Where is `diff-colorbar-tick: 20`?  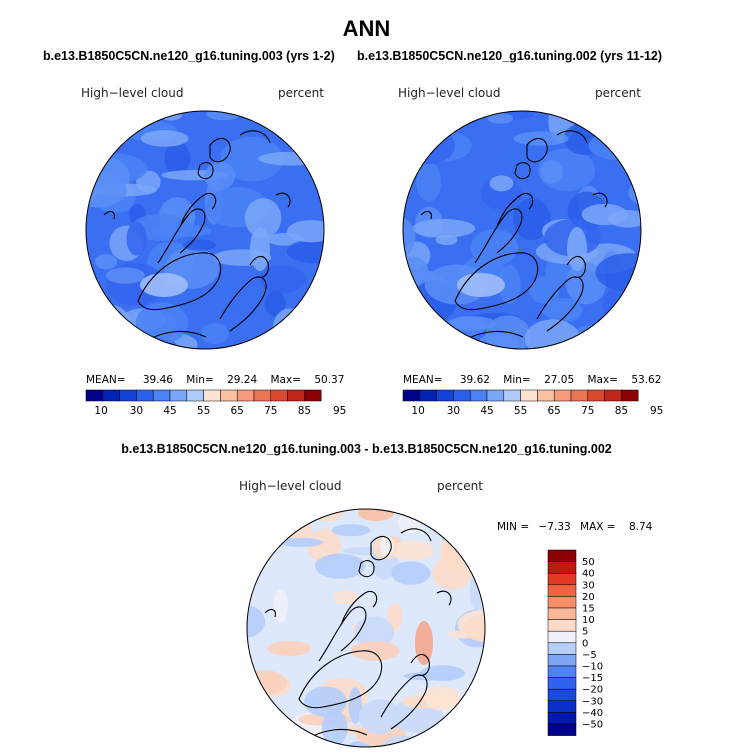
diff-colorbar-tick: 20 is located at coordinates (588, 597).